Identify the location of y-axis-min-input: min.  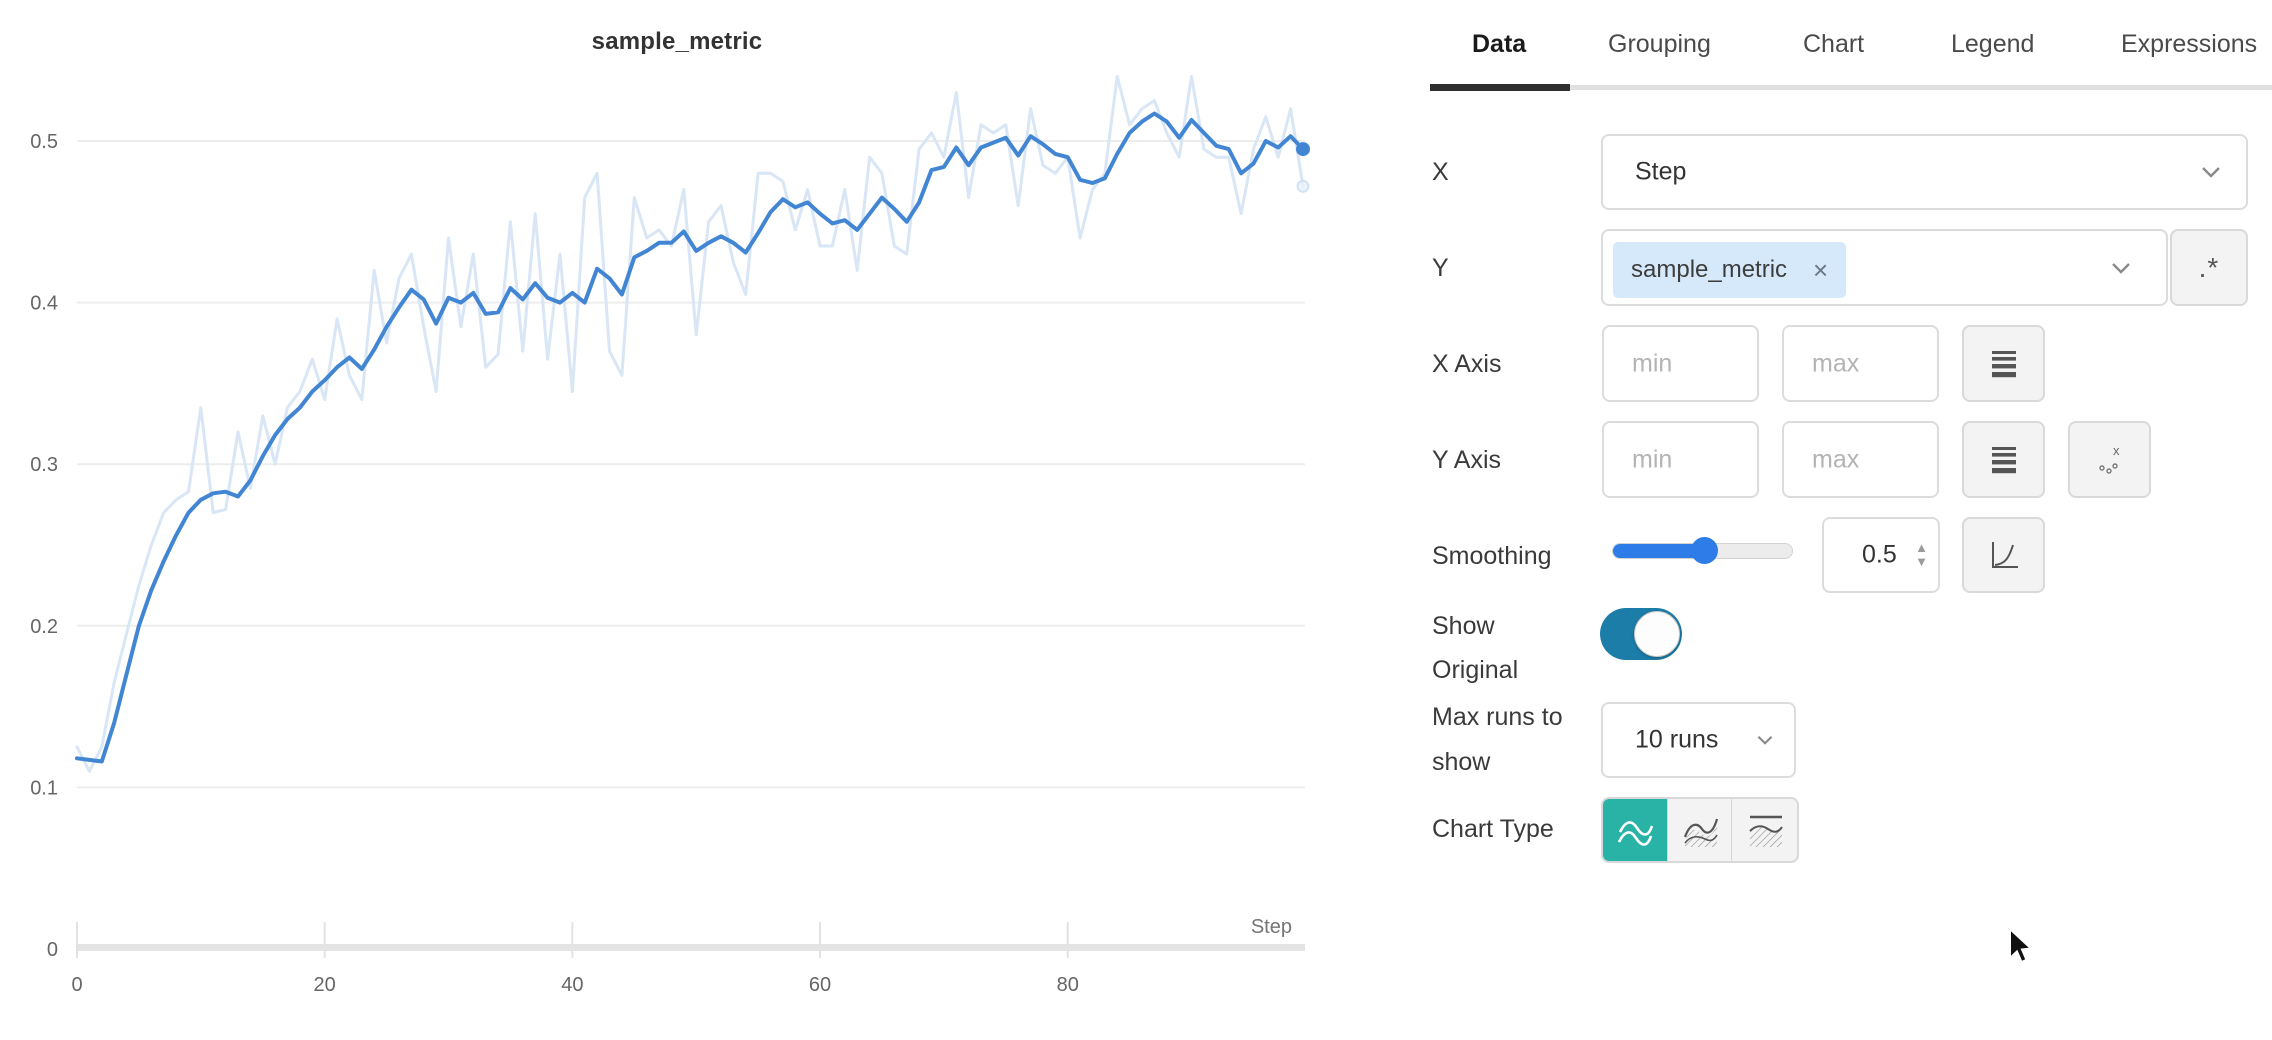
(1680, 459).